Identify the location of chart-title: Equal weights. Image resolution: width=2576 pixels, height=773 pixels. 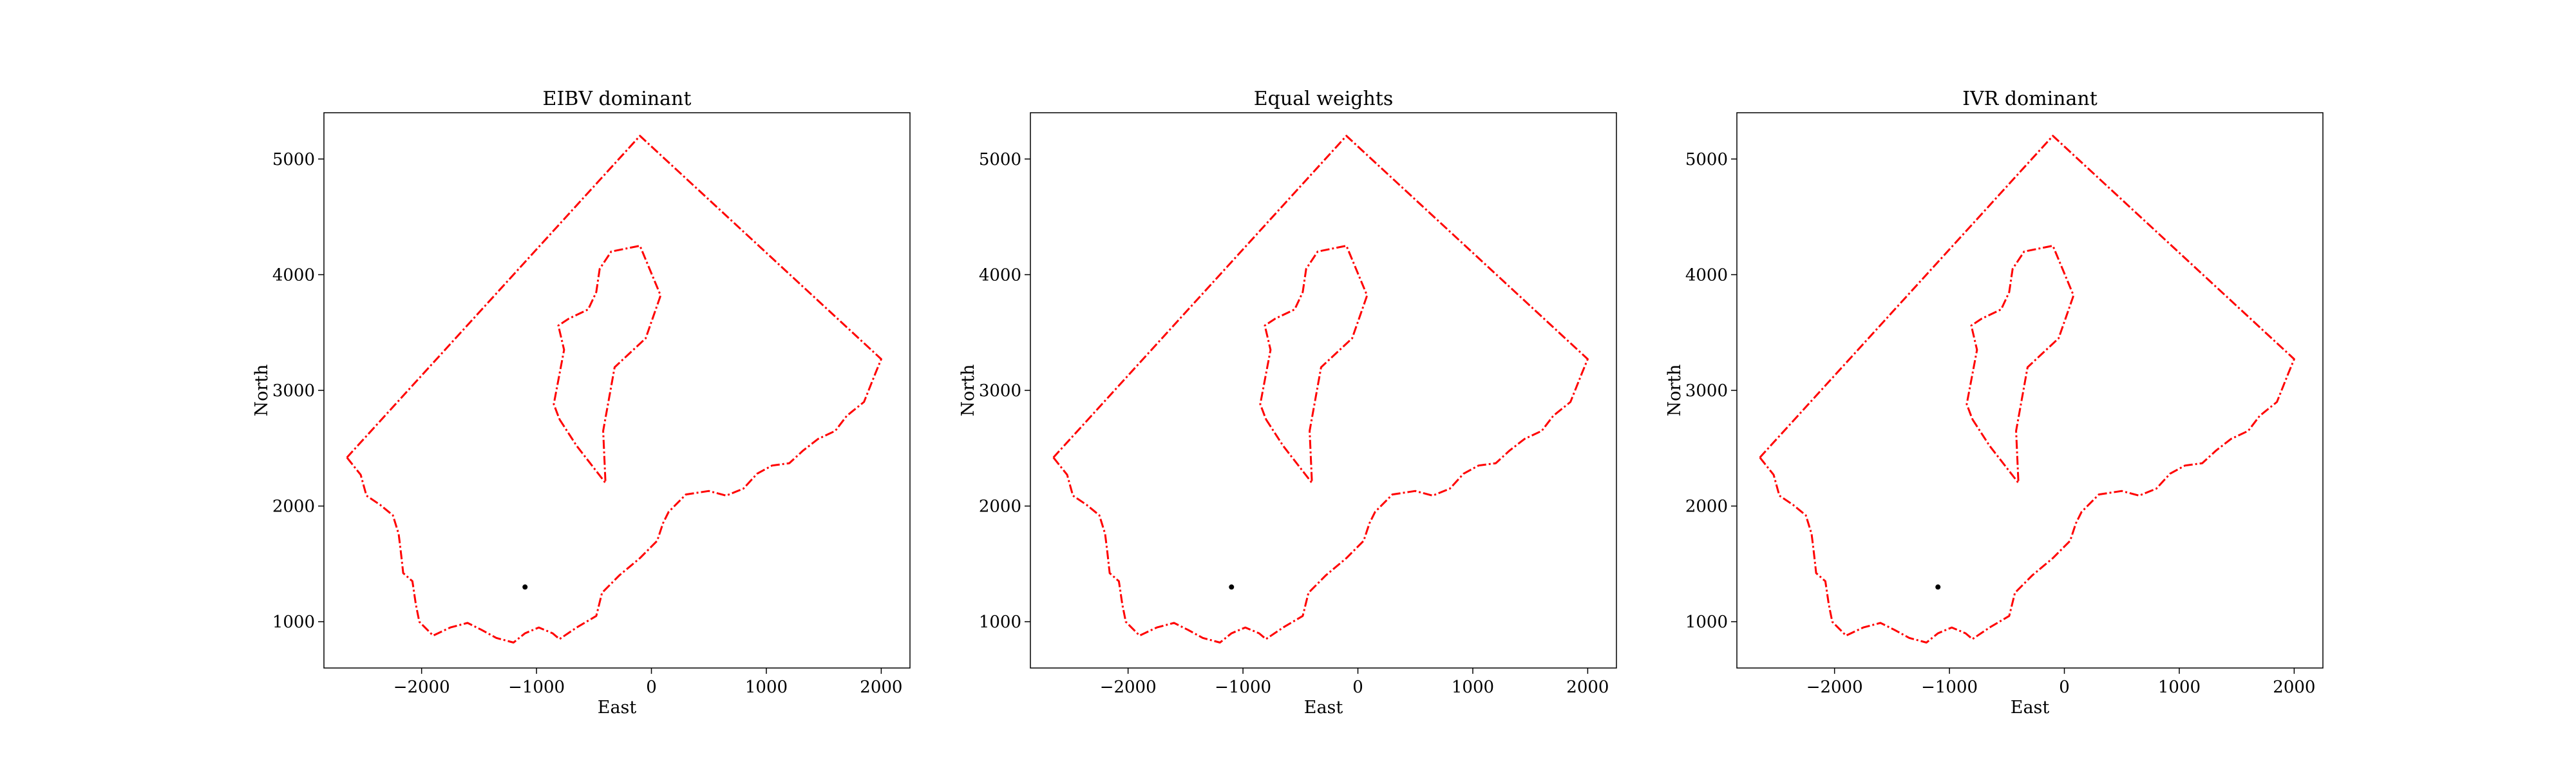
(1323, 99).